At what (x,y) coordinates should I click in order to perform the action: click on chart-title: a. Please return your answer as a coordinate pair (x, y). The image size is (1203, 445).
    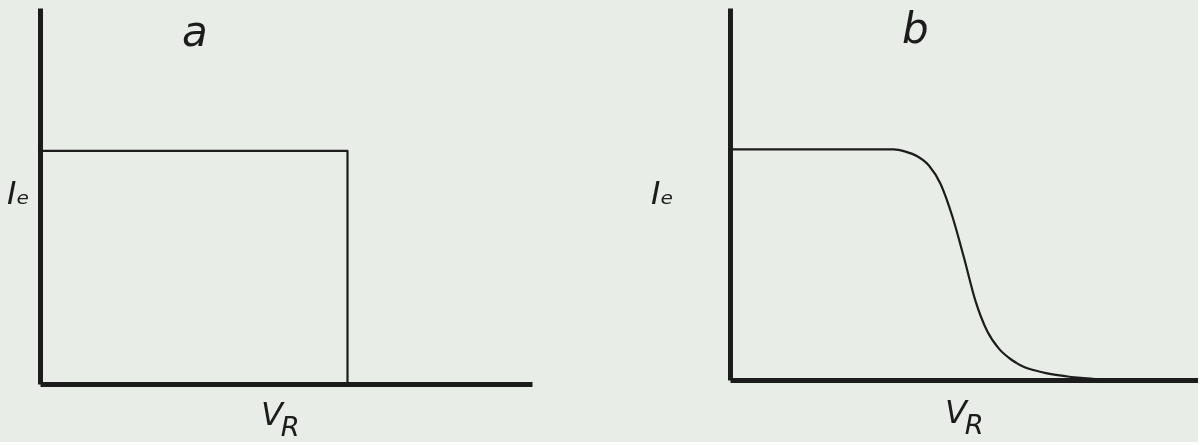
    Looking at the image, I should click on (194, 31).